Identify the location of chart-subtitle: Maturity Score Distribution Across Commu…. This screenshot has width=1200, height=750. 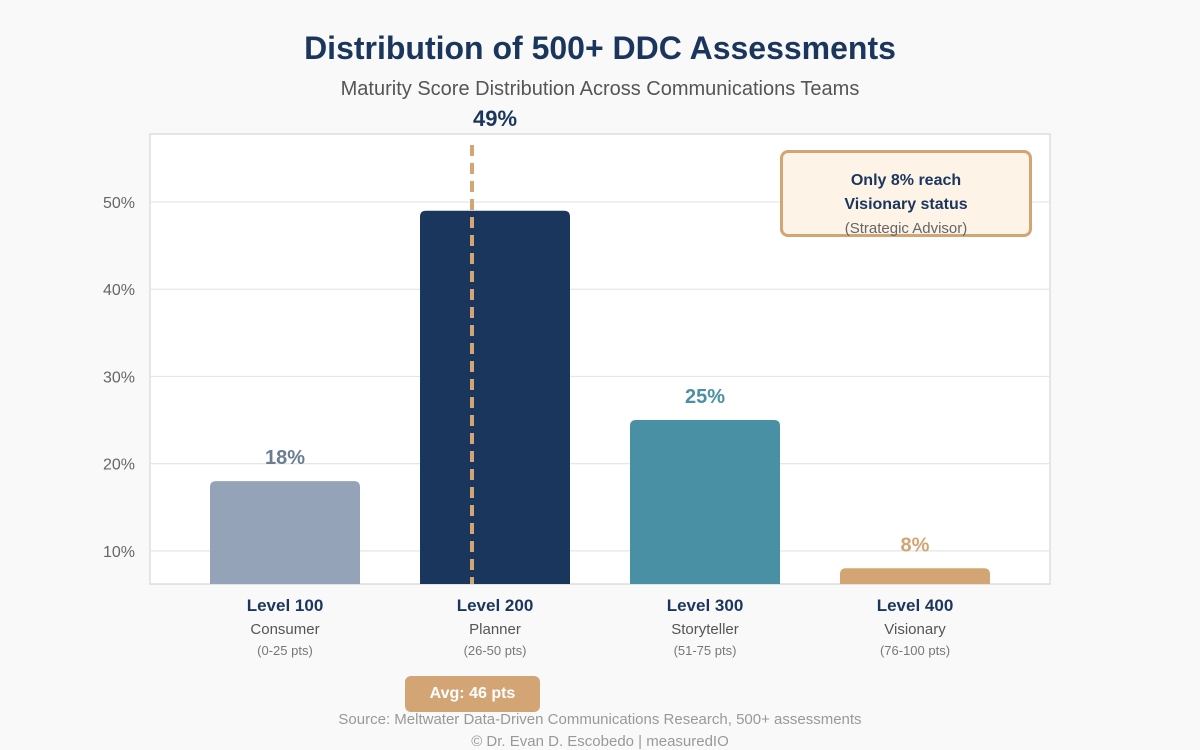
(600, 89).